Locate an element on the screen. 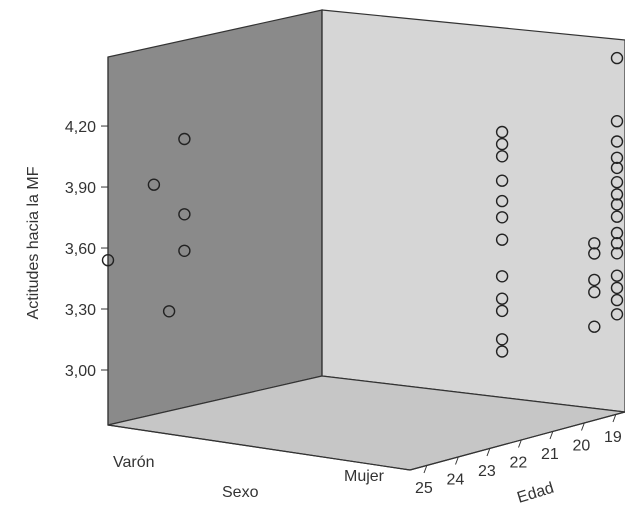 The image size is (625, 506). y-tick-label: 3,00 is located at coordinates (80, 371).